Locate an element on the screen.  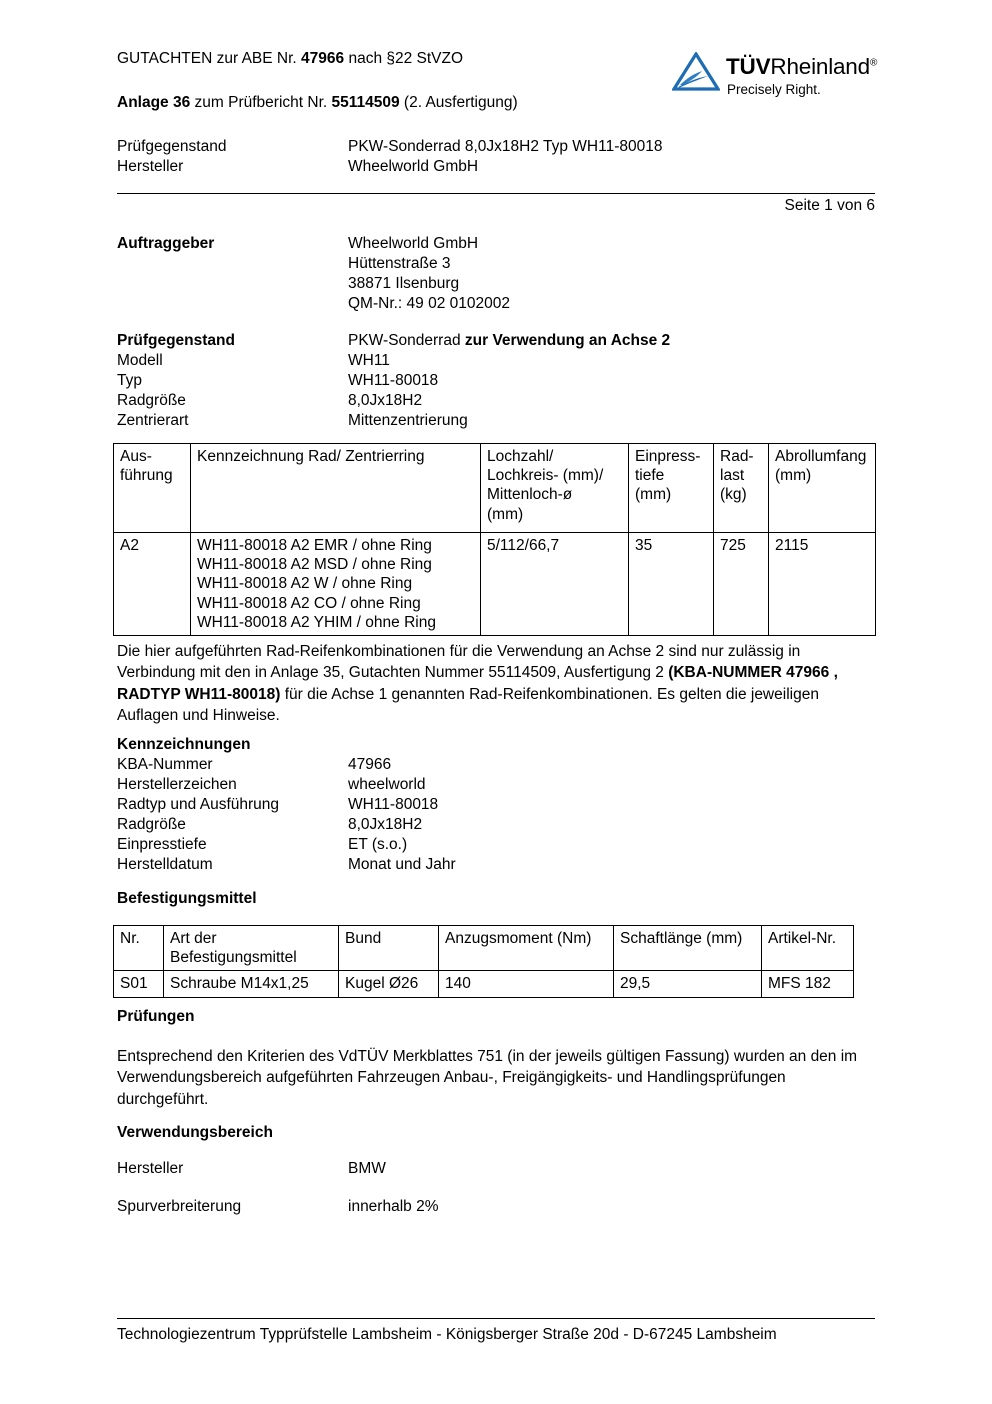
pruefgegenstand-heading: Prüfgegenstand is located at coordinates (176, 340).